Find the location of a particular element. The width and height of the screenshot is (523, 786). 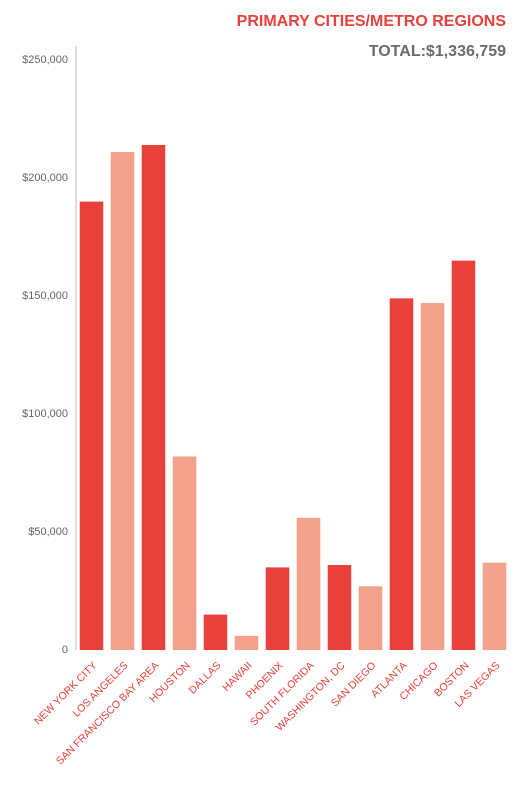

y-tick-label: $250,000 is located at coordinates (45, 60).